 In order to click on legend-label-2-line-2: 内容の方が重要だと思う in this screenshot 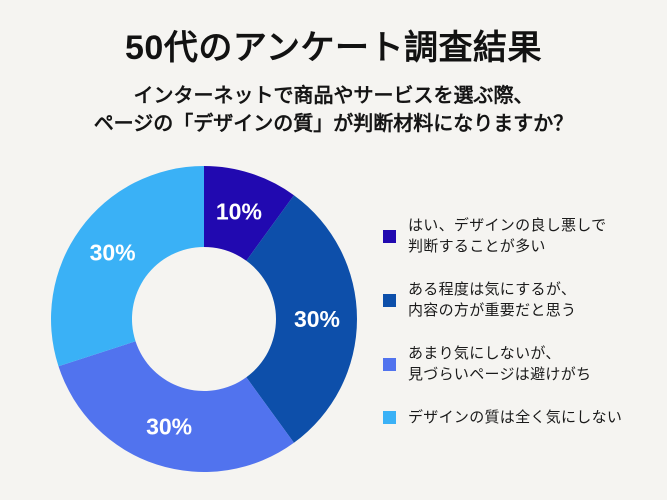, I will do `click(492, 310)`.